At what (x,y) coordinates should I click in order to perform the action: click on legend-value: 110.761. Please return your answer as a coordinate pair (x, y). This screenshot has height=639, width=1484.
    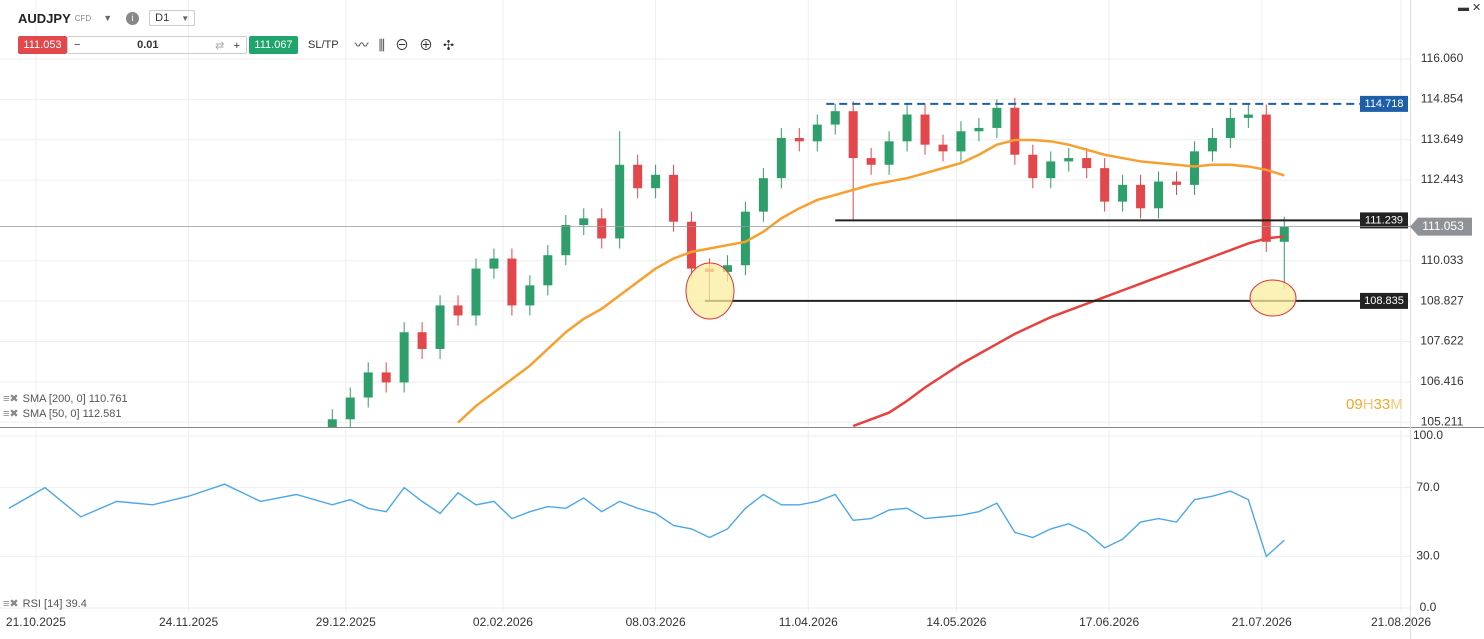
    Looking at the image, I should click on (108, 399).